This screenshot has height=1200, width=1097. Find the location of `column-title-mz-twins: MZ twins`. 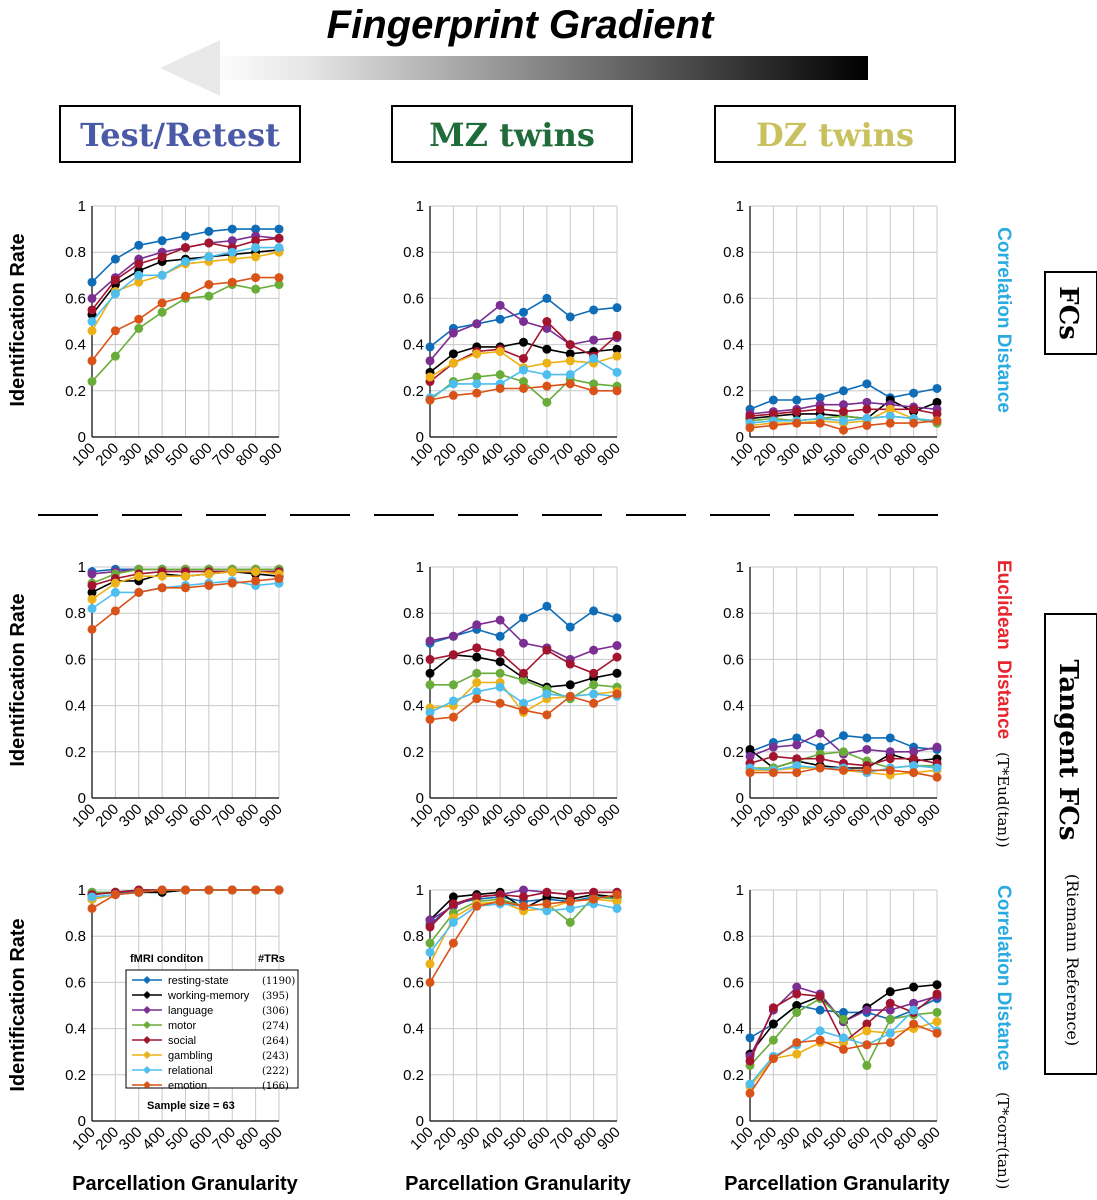

column-title-mz-twins: MZ twins is located at coordinates (512, 135).